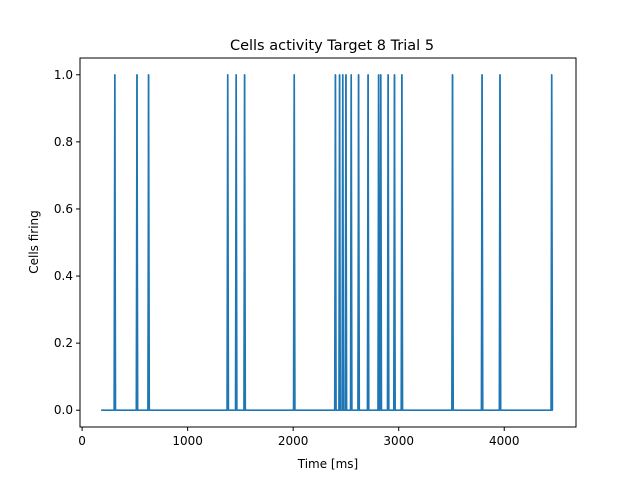 This screenshot has width=640, height=480. What do you see at coordinates (67, 242) in the screenshot?
I see `y-axis: 0.0 0.2 0.4 0.6 0.8 1.0` at bounding box center [67, 242].